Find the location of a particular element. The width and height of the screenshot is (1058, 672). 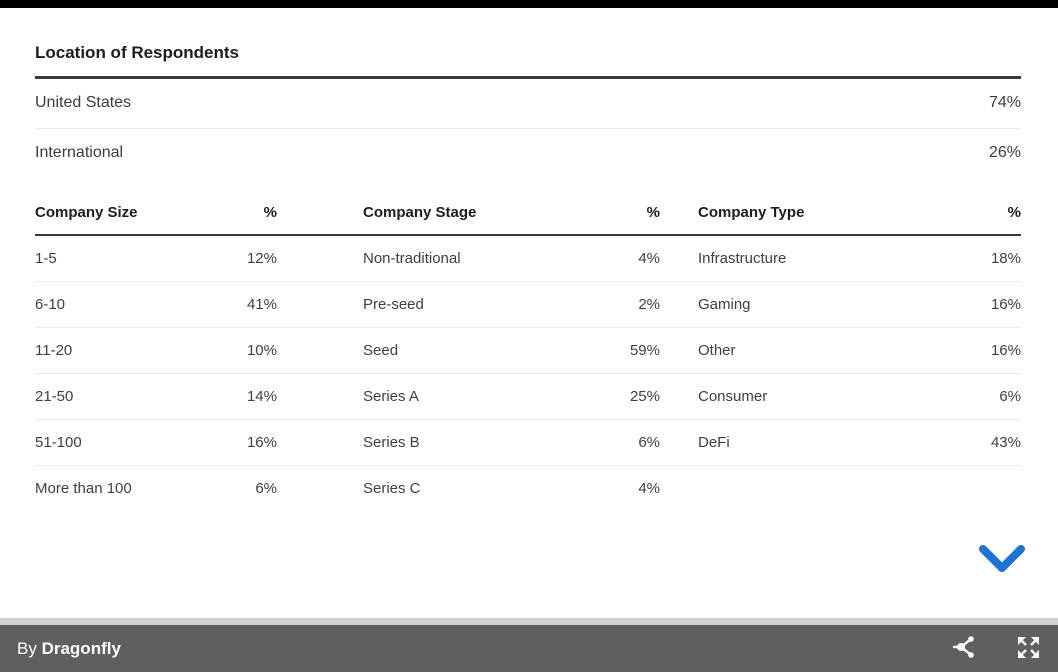

location-percent: 26% is located at coordinates (1004, 152).